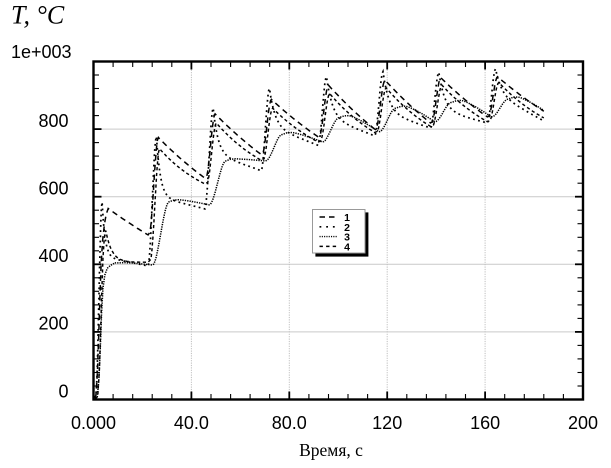 The height and width of the screenshot is (468, 611). What do you see at coordinates (331, 450) in the screenshot?
I see `svg-text: Время, с` at bounding box center [331, 450].